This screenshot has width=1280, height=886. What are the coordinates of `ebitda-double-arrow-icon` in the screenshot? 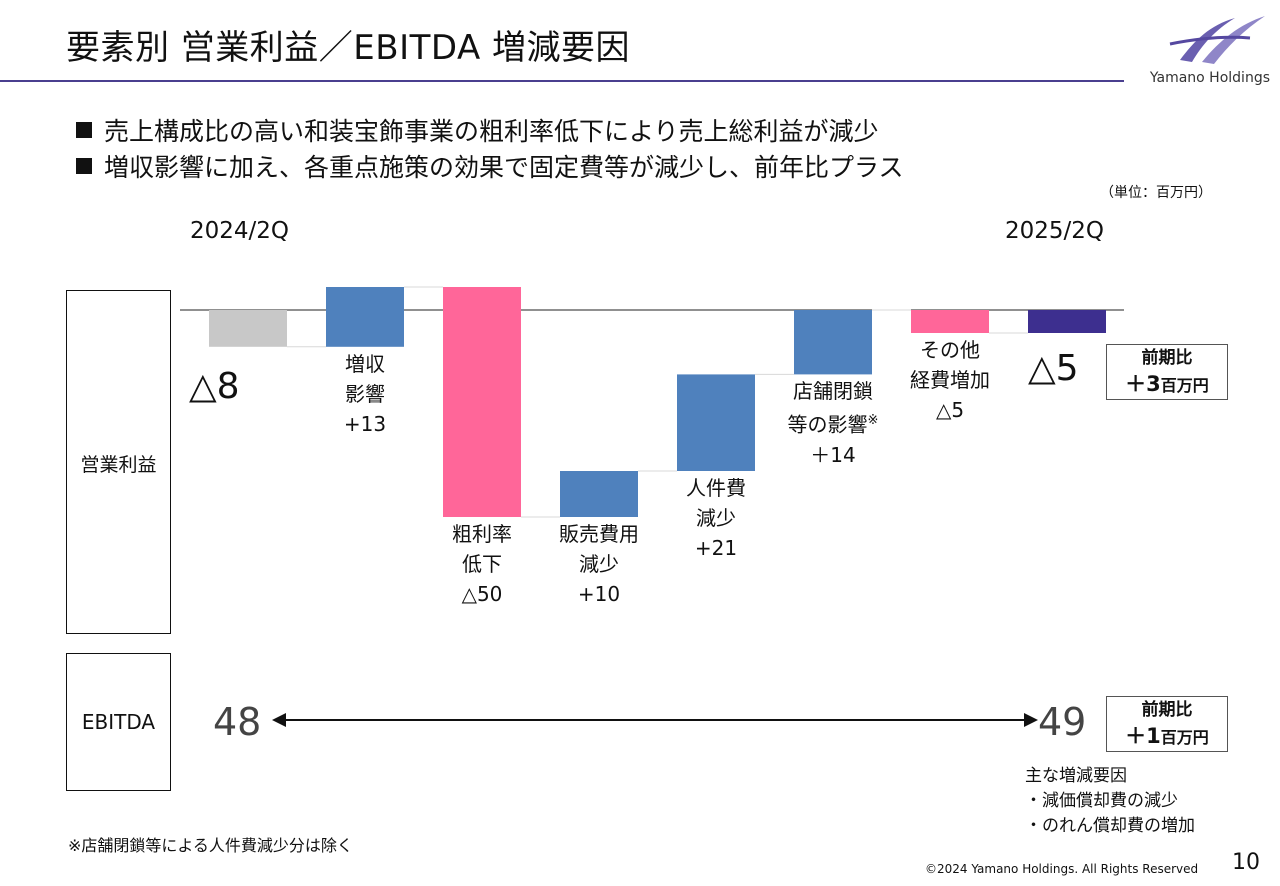 It's located at (655, 720).